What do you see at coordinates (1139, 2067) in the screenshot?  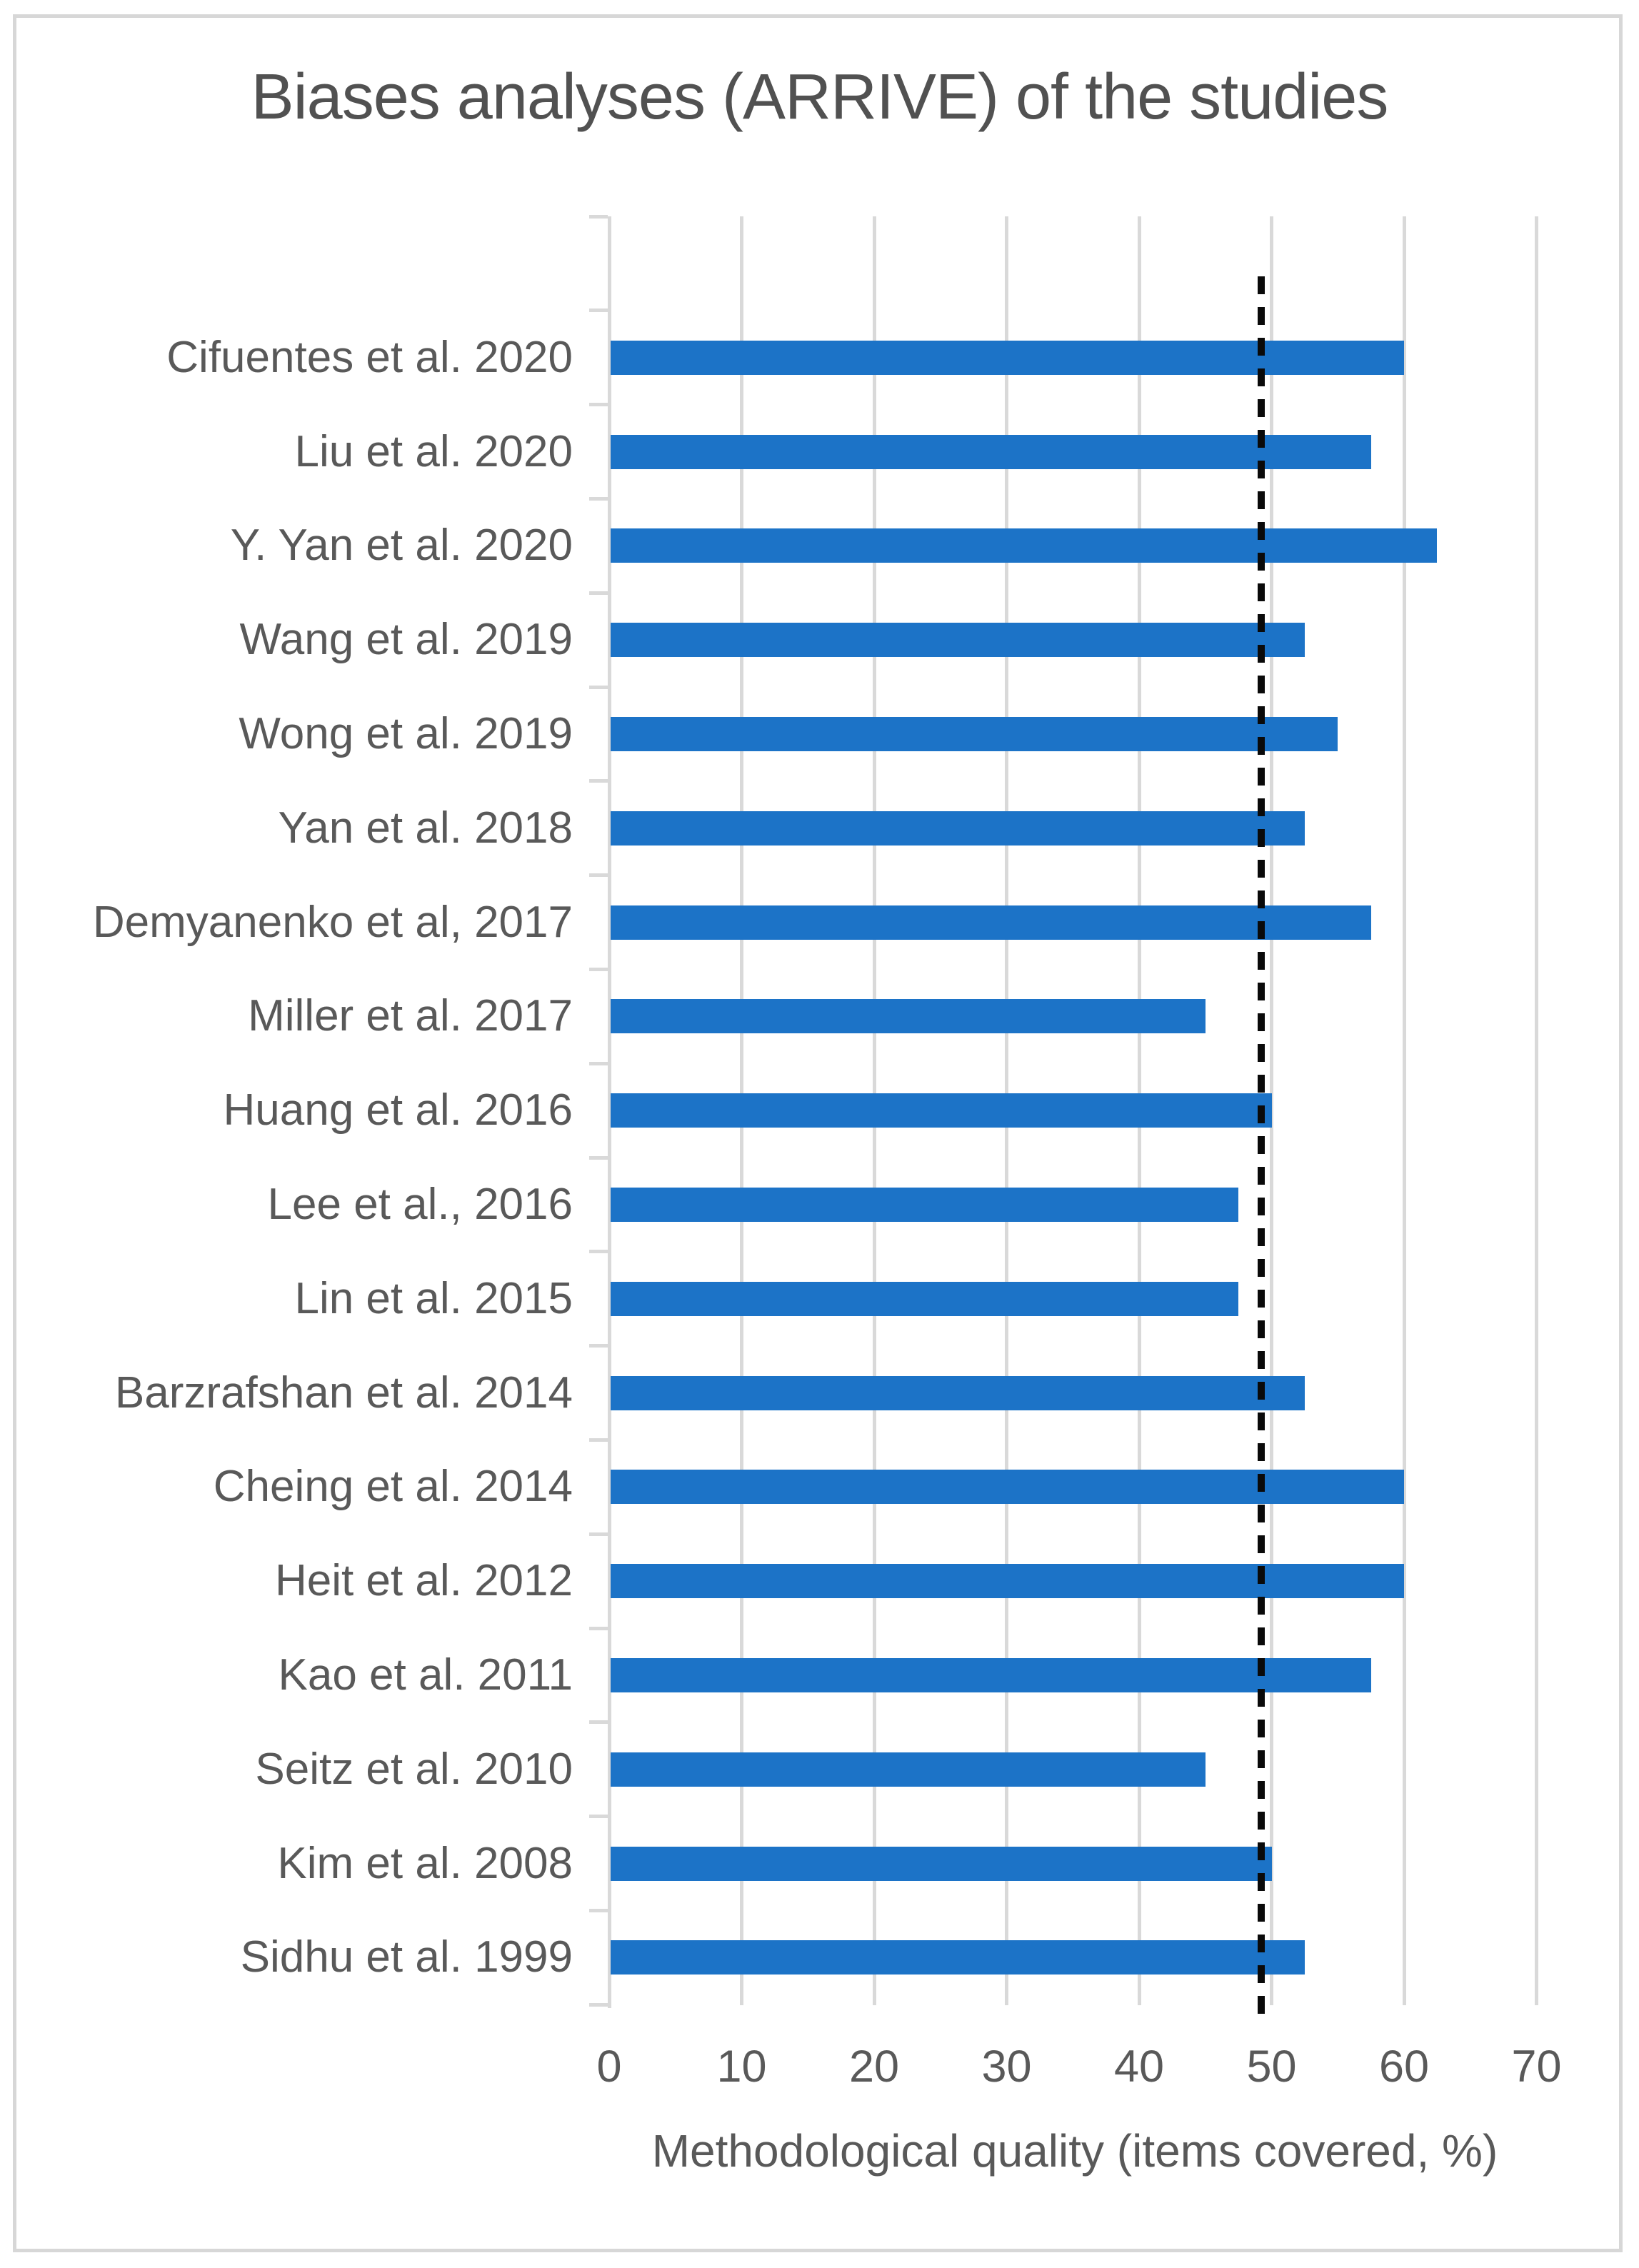 I see `x-axis-tick-label: 40` at bounding box center [1139, 2067].